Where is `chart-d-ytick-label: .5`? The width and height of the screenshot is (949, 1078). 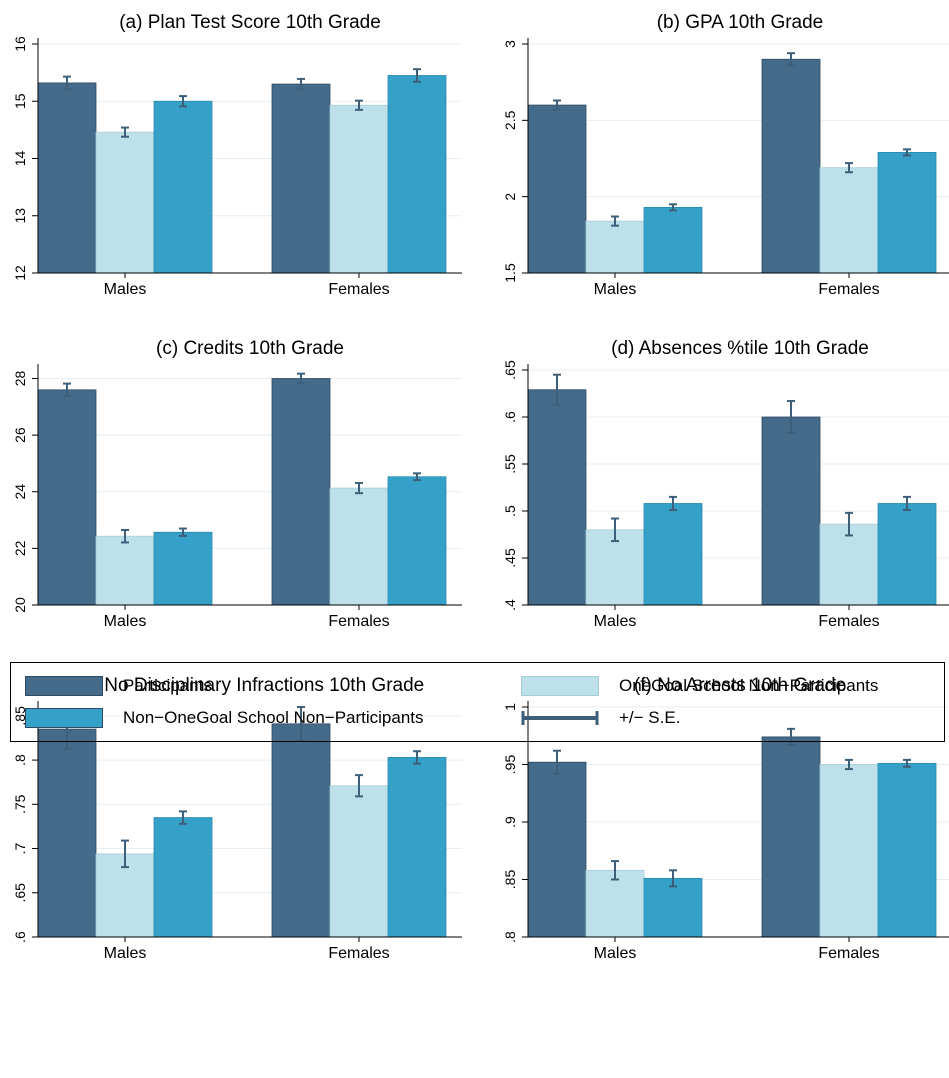 chart-d-ytick-label: .5 is located at coordinates (510, 511).